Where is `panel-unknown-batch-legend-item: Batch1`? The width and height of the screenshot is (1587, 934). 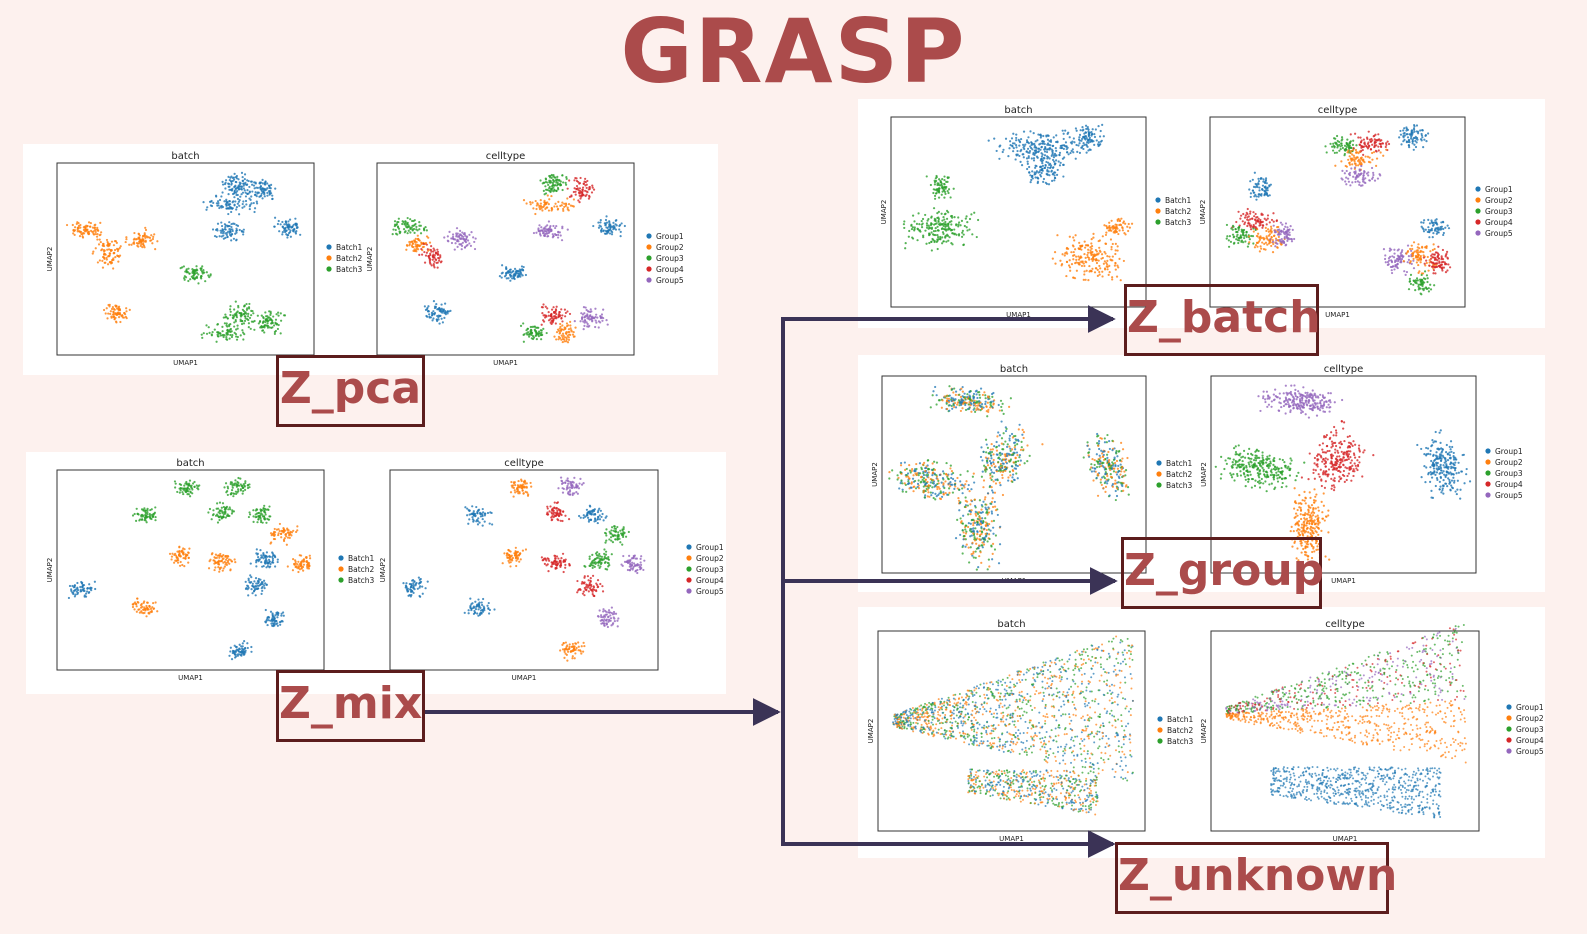
panel-unknown-batch-legend-item: Batch1 is located at coordinates (1180, 719).